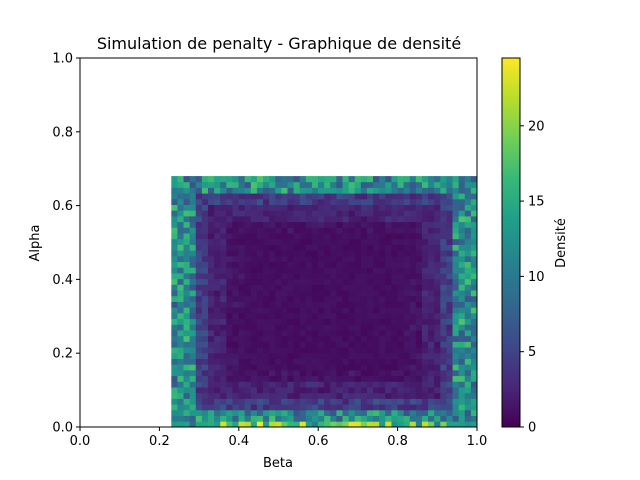 The height and width of the screenshot is (480, 640). Describe the element at coordinates (62, 132) in the screenshot. I see `y-tick-label: 0.8` at that location.